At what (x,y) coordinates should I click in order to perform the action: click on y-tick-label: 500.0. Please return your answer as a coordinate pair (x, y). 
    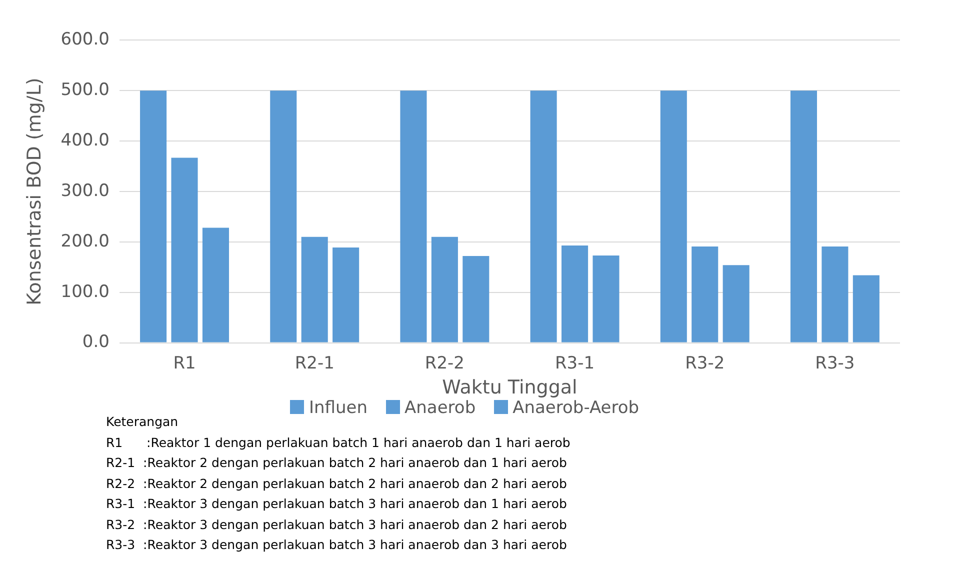
    Looking at the image, I should click on (85, 90).